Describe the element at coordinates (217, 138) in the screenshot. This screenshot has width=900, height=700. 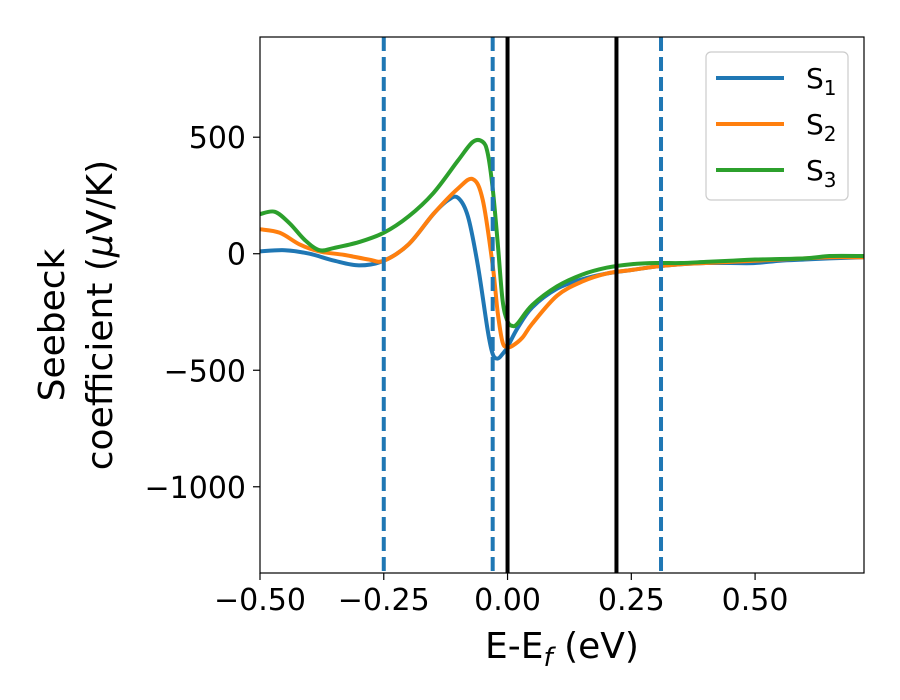
I see `y-tick-label: 500` at that location.